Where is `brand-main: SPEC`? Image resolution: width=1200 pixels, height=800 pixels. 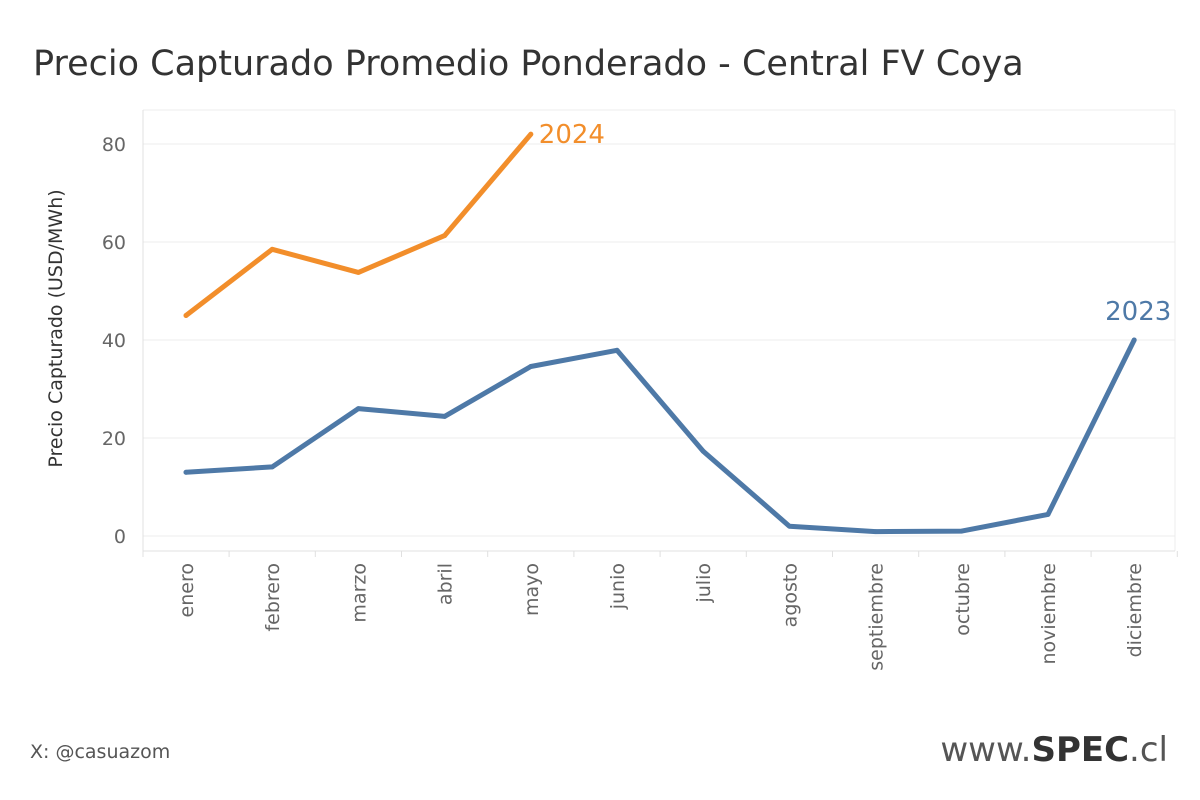 brand-main: SPEC is located at coordinates (1080, 750).